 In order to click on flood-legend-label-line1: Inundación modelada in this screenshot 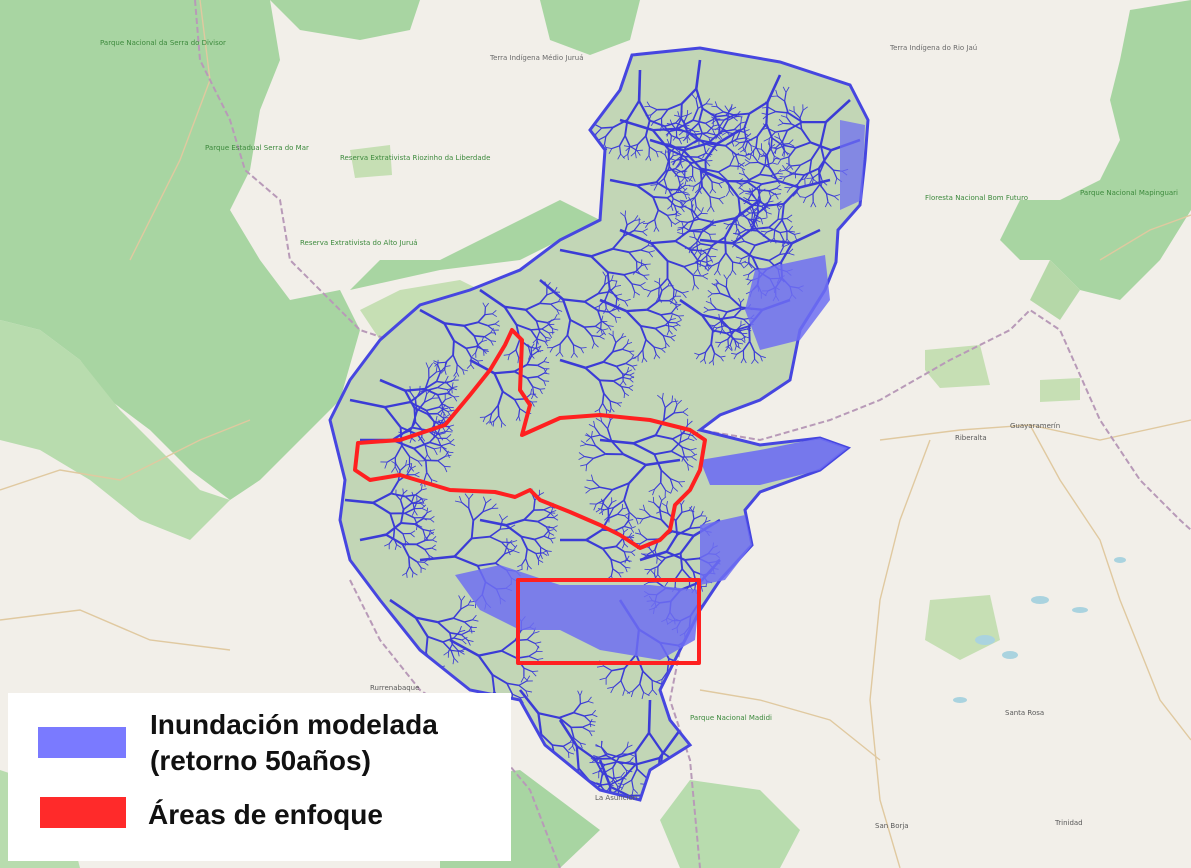, I will do `click(294, 724)`.